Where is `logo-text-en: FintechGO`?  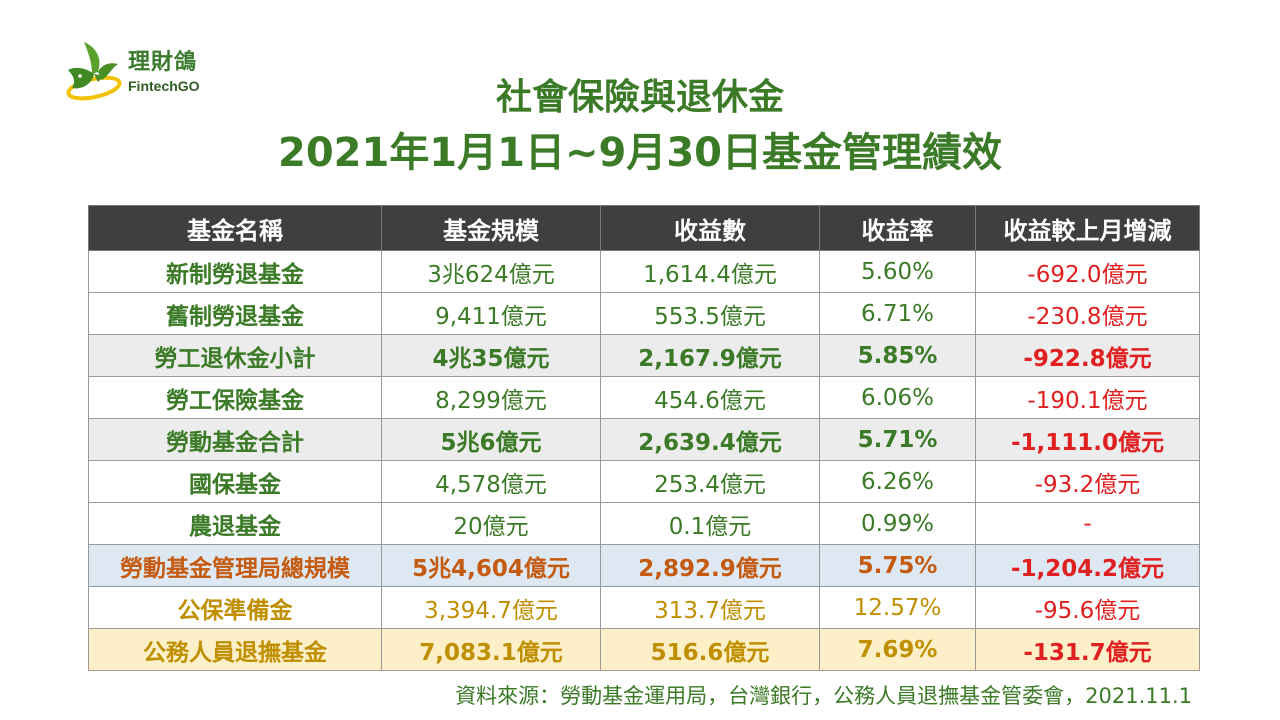
logo-text-en: FintechGO is located at coordinates (164, 86).